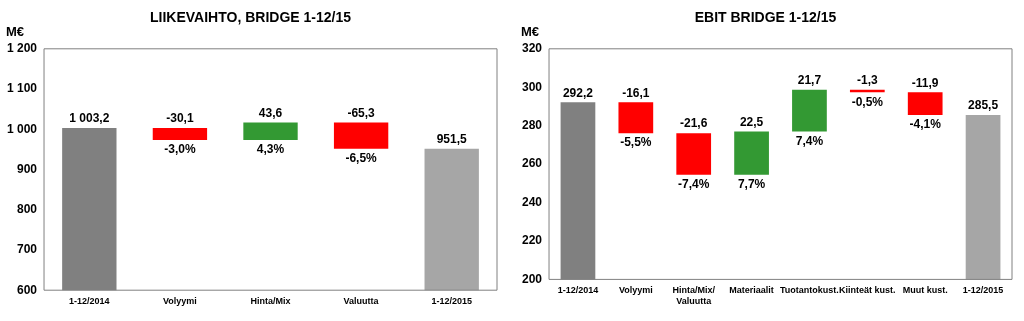  Describe the element at coordinates (809, 140) in the screenshot. I see `annotation: 7,4%` at that location.